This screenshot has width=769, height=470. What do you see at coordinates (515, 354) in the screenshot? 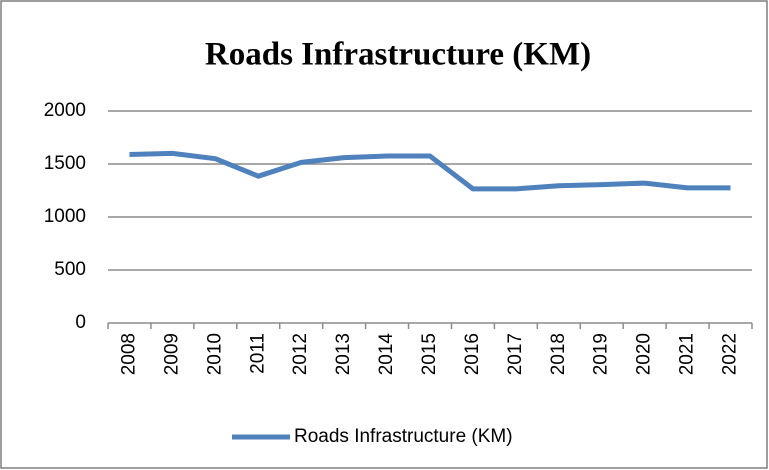
I see `x-tick-label: 2017` at bounding box center [515, 354].